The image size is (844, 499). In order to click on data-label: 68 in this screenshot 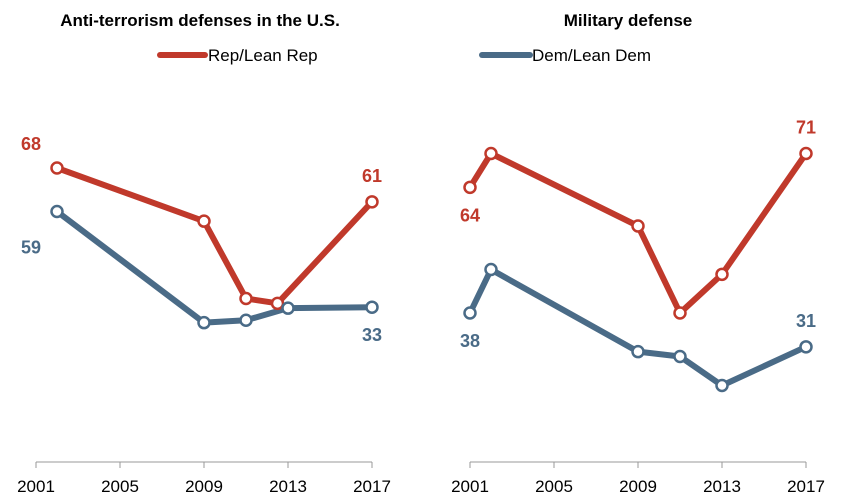, I will do `click(31, 144)`.